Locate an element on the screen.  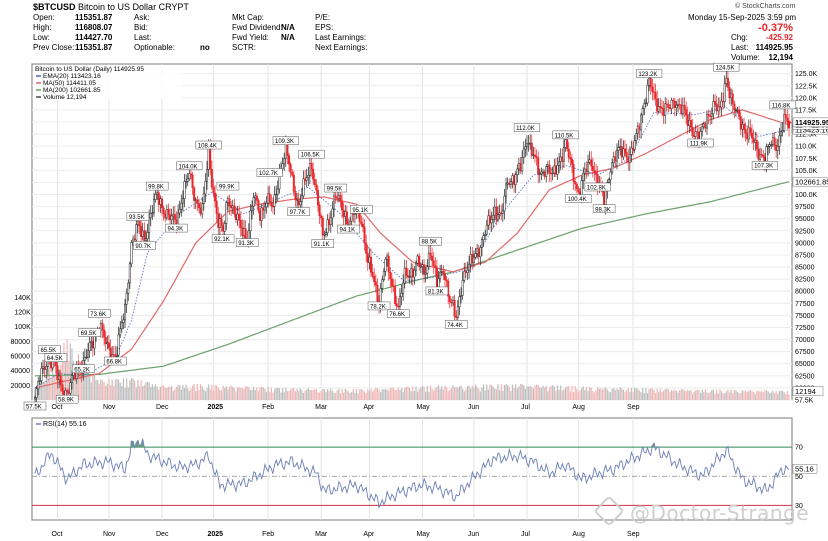
y-tick-label: 122.5K is located at coordinates (806, 86).